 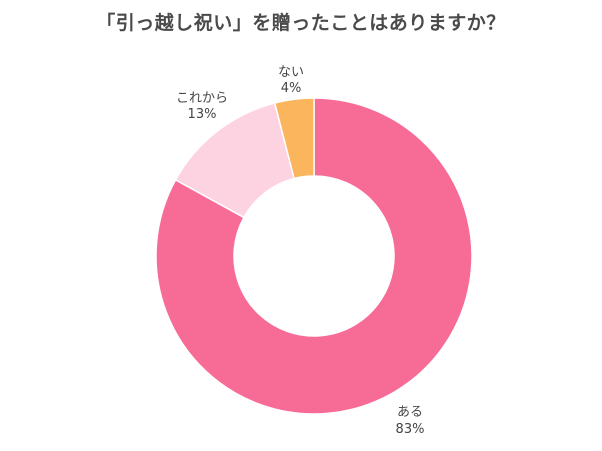 I want to click on slice-label-2: ない, so click(x=291, y=72).